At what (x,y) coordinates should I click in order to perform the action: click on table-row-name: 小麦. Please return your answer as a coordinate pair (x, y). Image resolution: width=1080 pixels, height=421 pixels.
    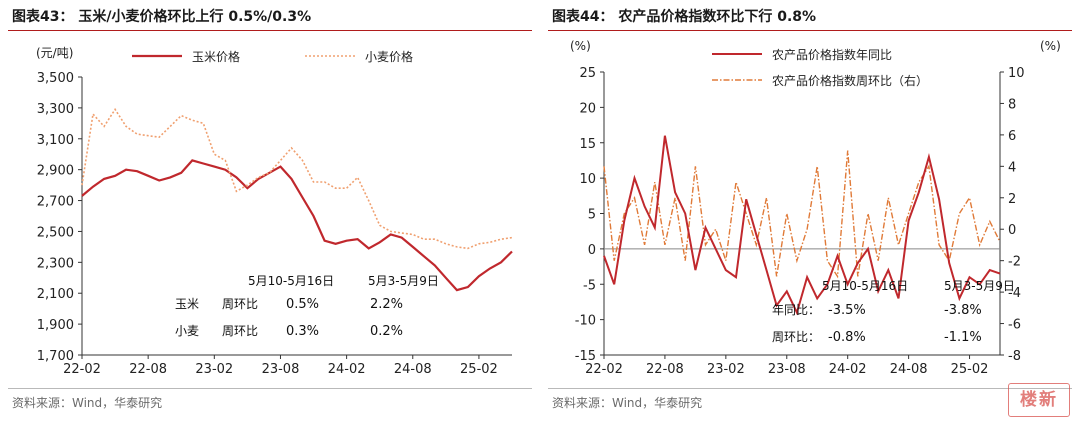
    Looking at the image, I should click on (187, 331).